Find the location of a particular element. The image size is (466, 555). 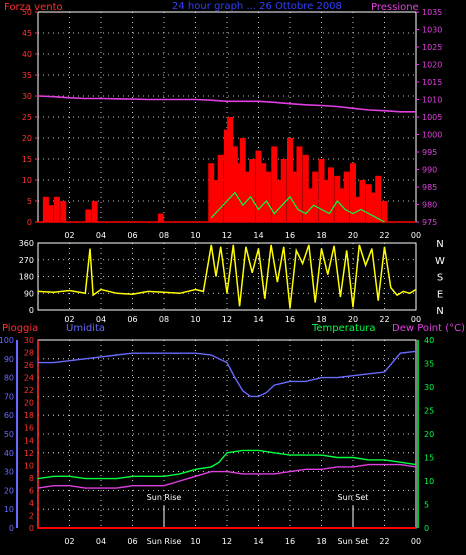

temperature-tick-label: 15 is located at coordinates (429, 458).